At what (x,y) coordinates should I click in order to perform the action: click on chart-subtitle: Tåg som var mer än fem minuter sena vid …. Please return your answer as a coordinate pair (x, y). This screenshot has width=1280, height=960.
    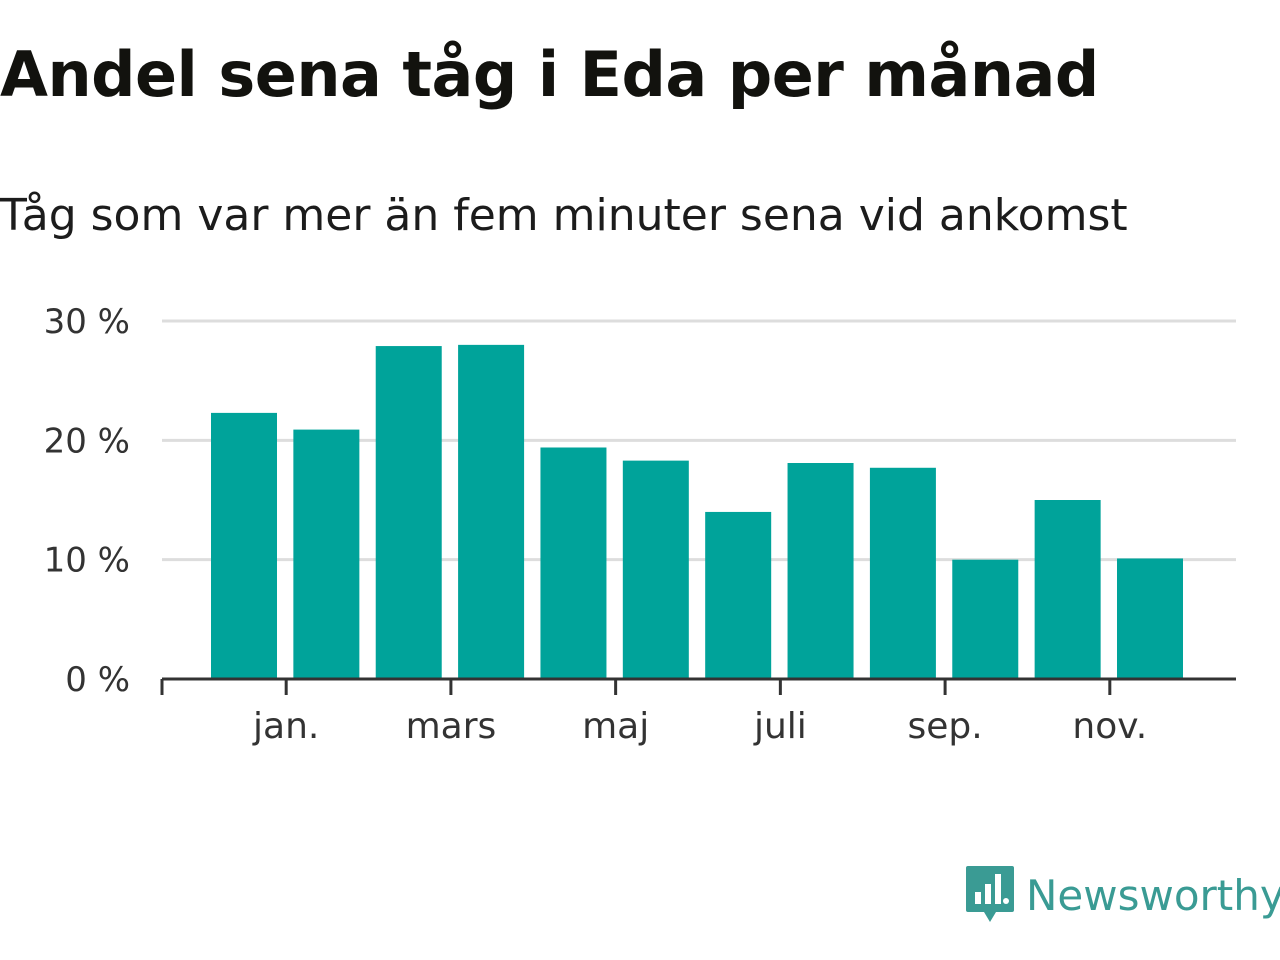
    Looking at the image, I should click on (564, 215).